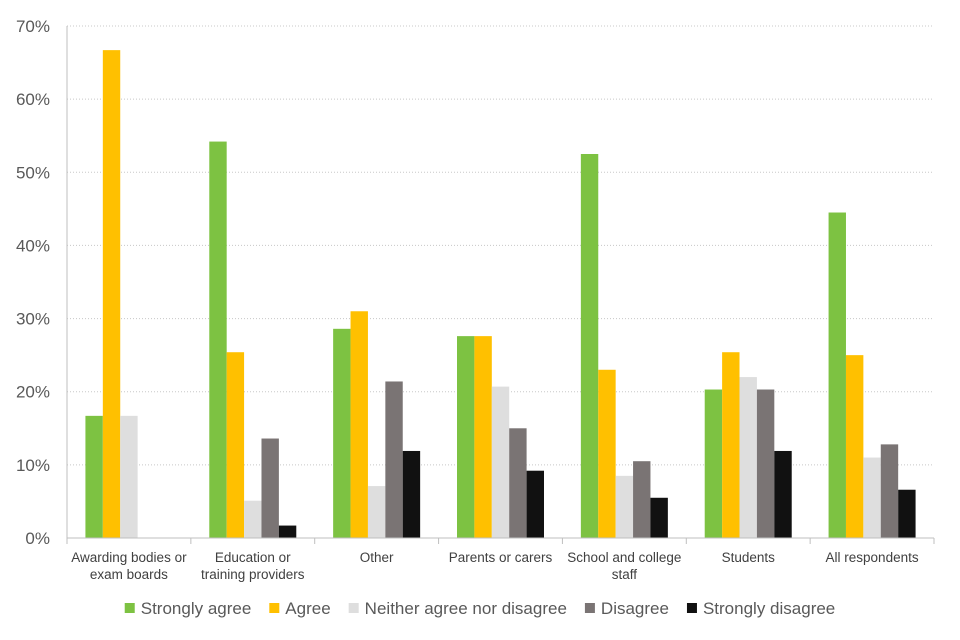 Image resolution: width=960 pixels, height=640 pixels. I want to click on y-axis: 0% 10% 20% 30% 40% 50% 60% 70%, so click(42, 282).